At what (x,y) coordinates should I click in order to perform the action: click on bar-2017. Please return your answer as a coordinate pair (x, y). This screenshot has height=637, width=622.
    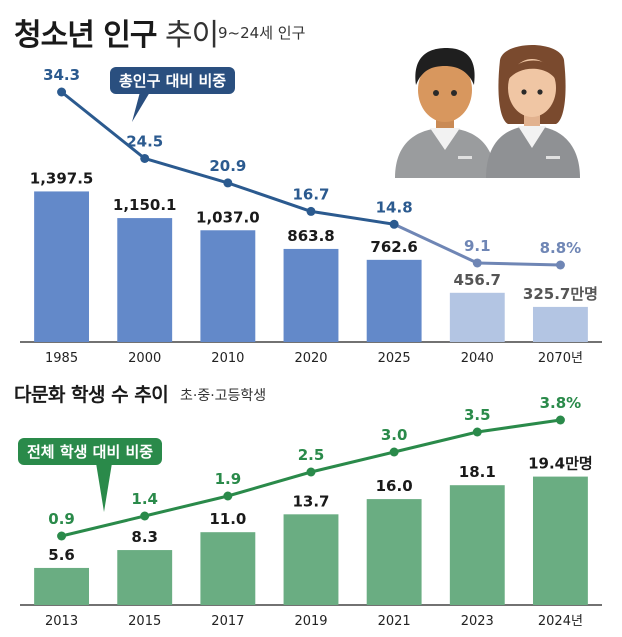
    Looking at the image, I should click on (228, 568).